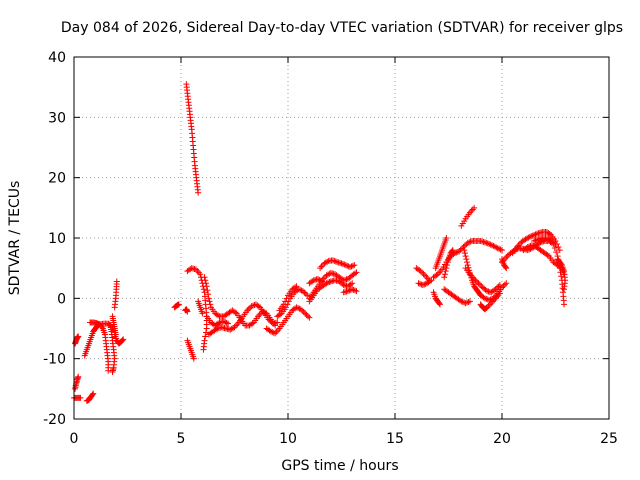  I want to click on x-tick-label: 20, so click(502, 439).